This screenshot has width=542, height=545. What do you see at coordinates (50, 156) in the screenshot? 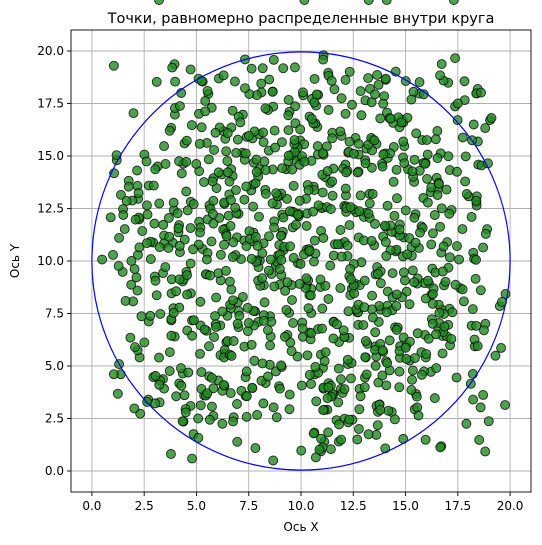
I see `y-tick-label: 15.0` at bounding box center [50, 156].